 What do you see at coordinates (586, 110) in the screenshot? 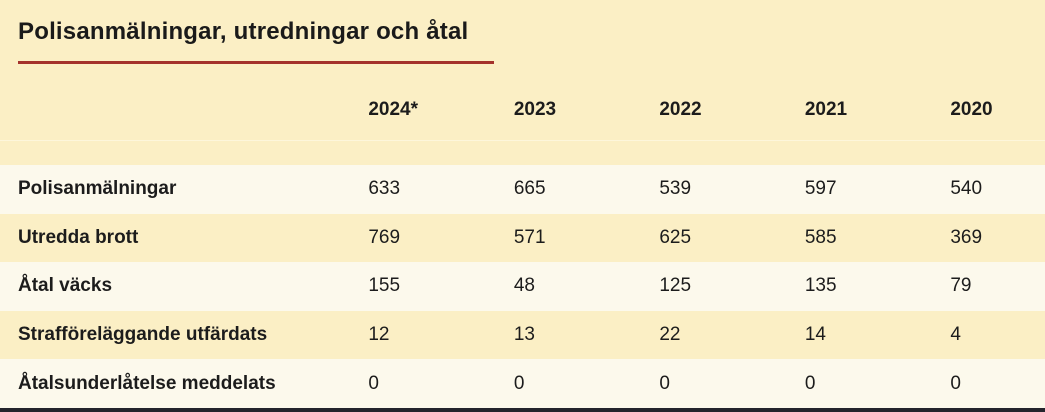
I see `column-header-2023: 2023` at bounding box center [586, 110].